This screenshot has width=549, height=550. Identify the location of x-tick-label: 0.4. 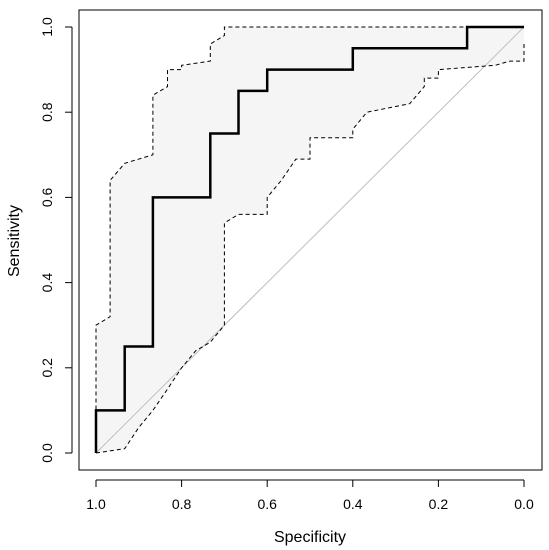
(353, 504).